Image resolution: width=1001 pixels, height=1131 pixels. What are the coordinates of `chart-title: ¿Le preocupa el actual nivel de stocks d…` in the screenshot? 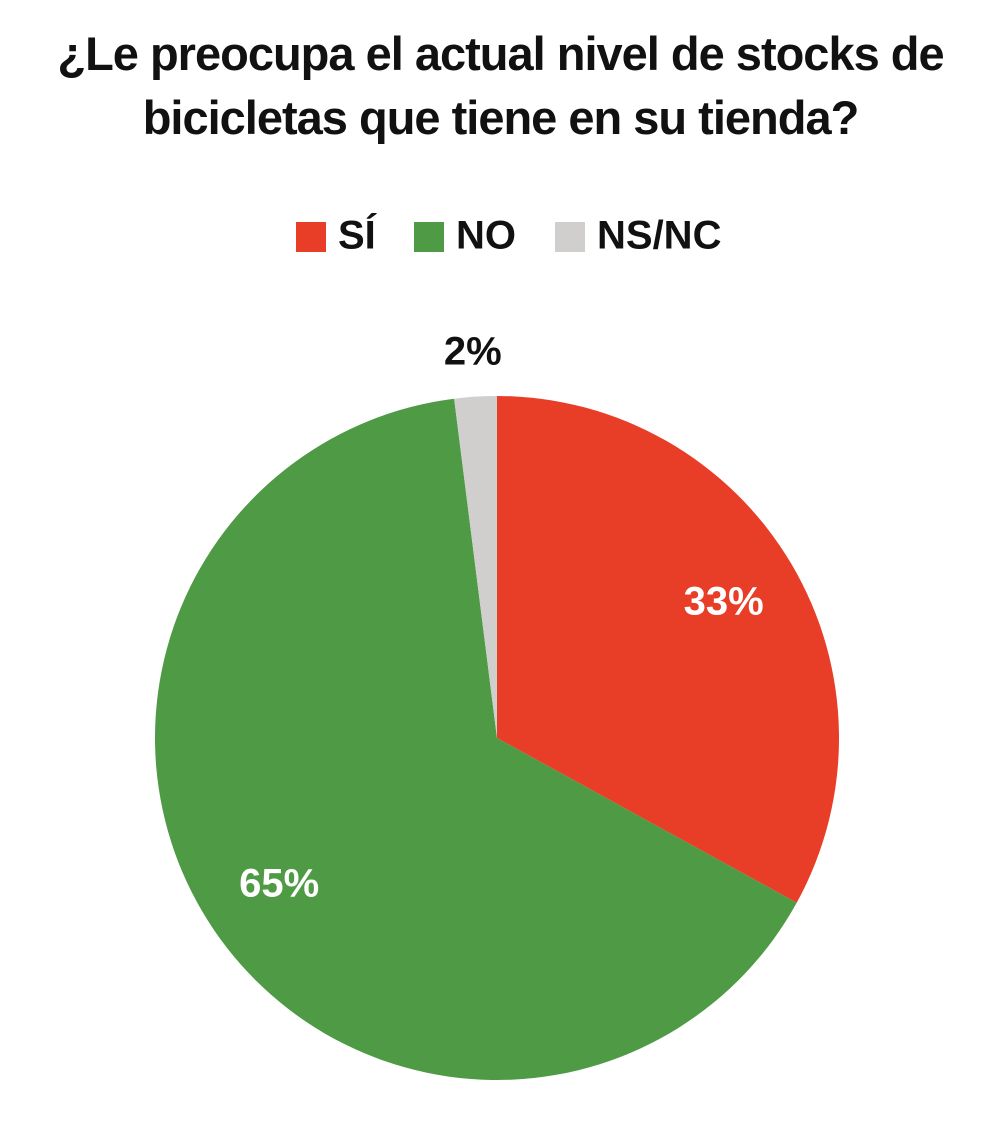 It's located at (500, 85).